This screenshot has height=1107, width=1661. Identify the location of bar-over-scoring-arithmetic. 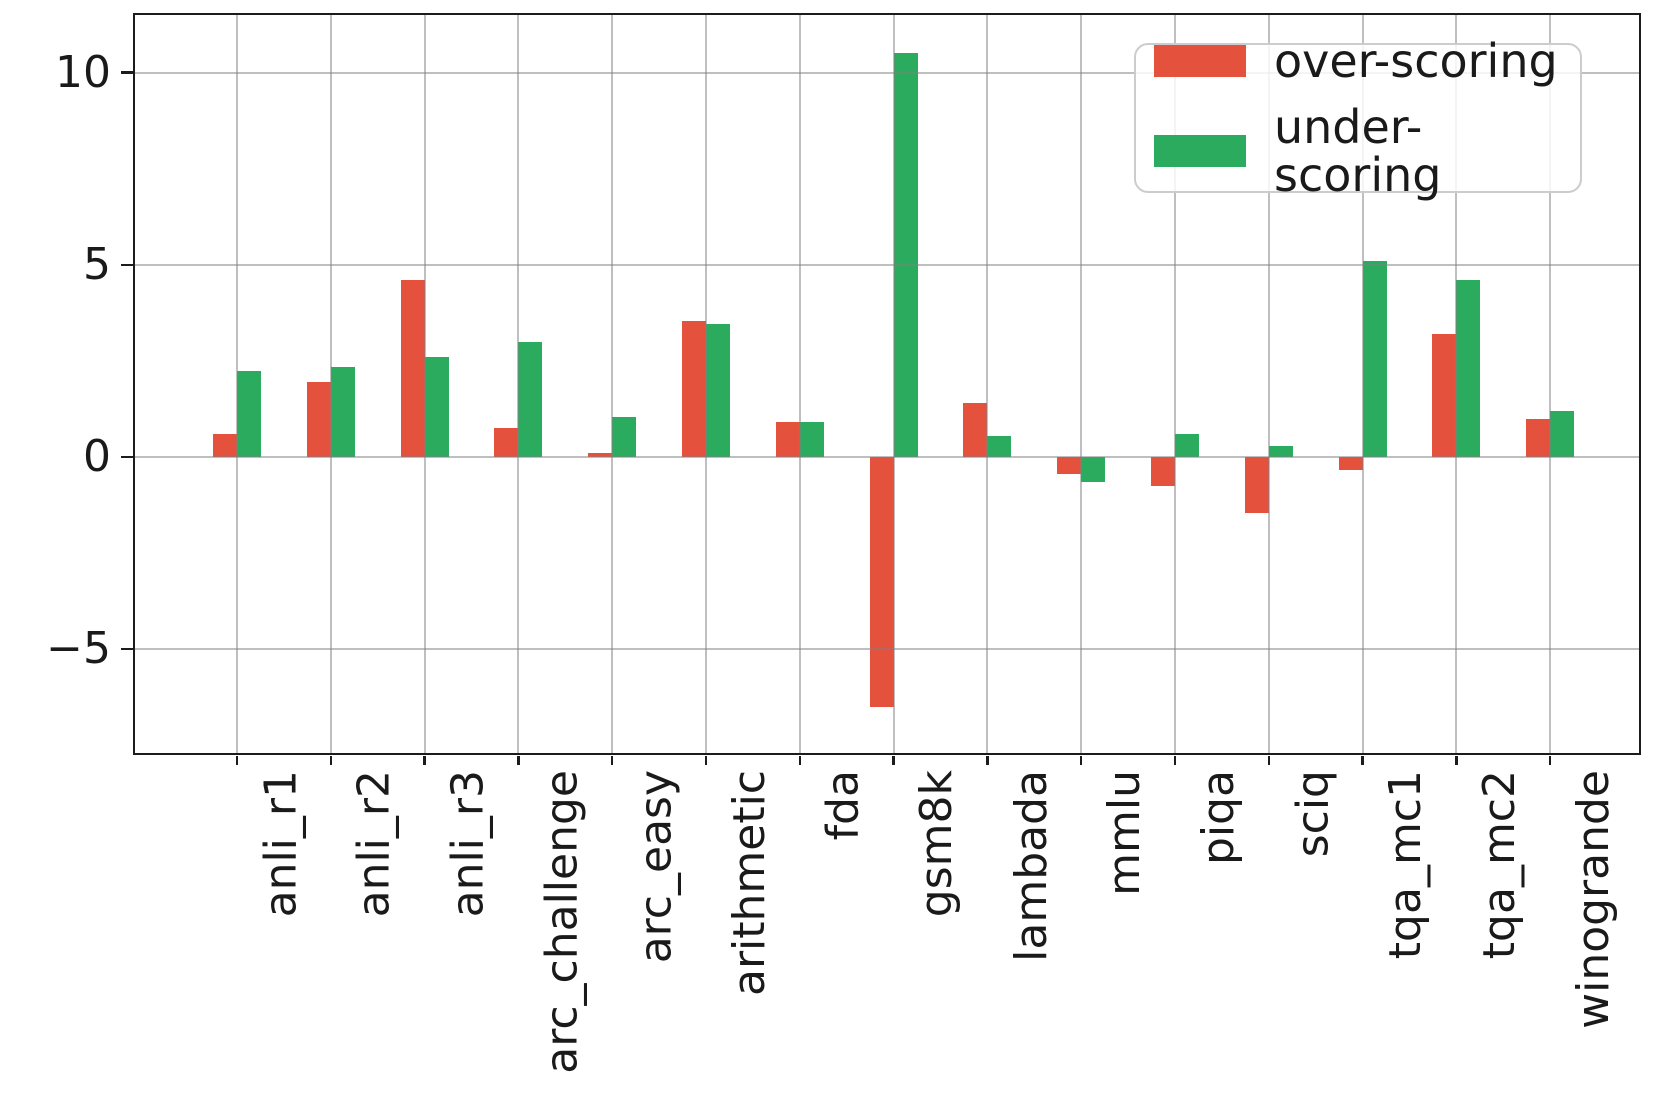
(694, 389).